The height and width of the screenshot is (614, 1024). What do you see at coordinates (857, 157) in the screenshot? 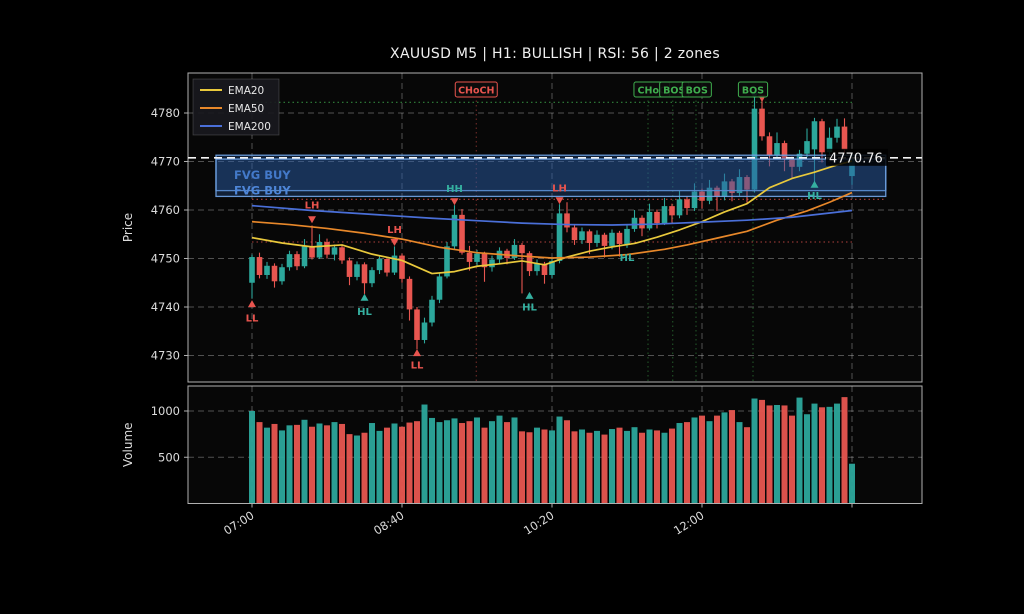
I see `current-price-label: 4770.76` at bounding box center [857, 157].